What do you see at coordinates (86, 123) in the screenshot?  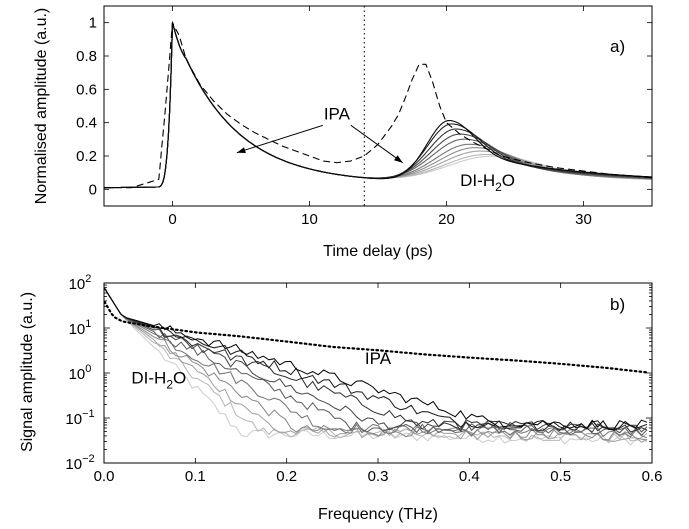 I see `panel-a-ytick-label: 0.4` at bounding box center [86, 123].